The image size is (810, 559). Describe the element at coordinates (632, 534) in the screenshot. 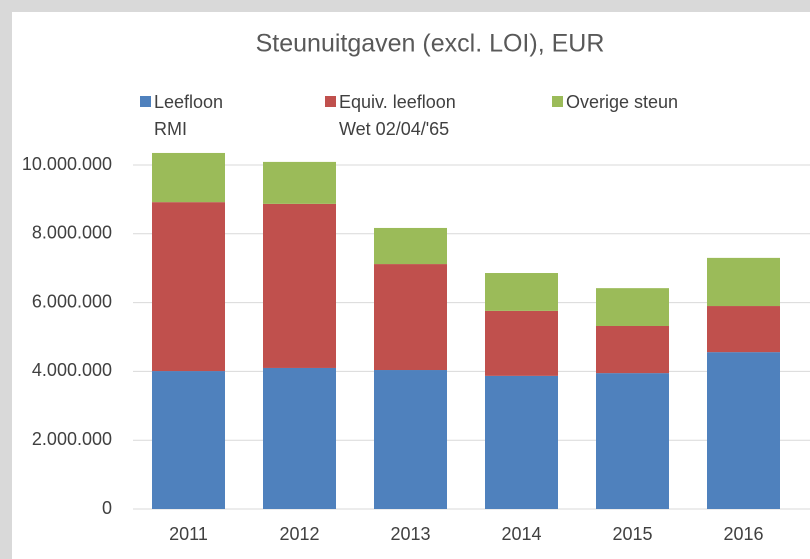

I see `x-tick-label: 2015` at that location.